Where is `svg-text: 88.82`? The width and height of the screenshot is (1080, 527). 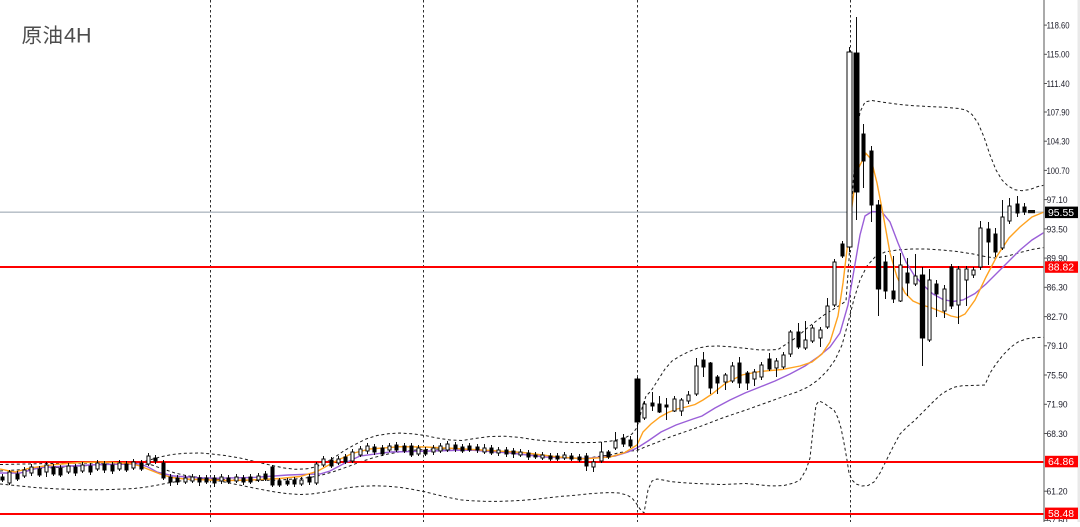 svg-text: 88.82 is located at coordinates (1061, 268).